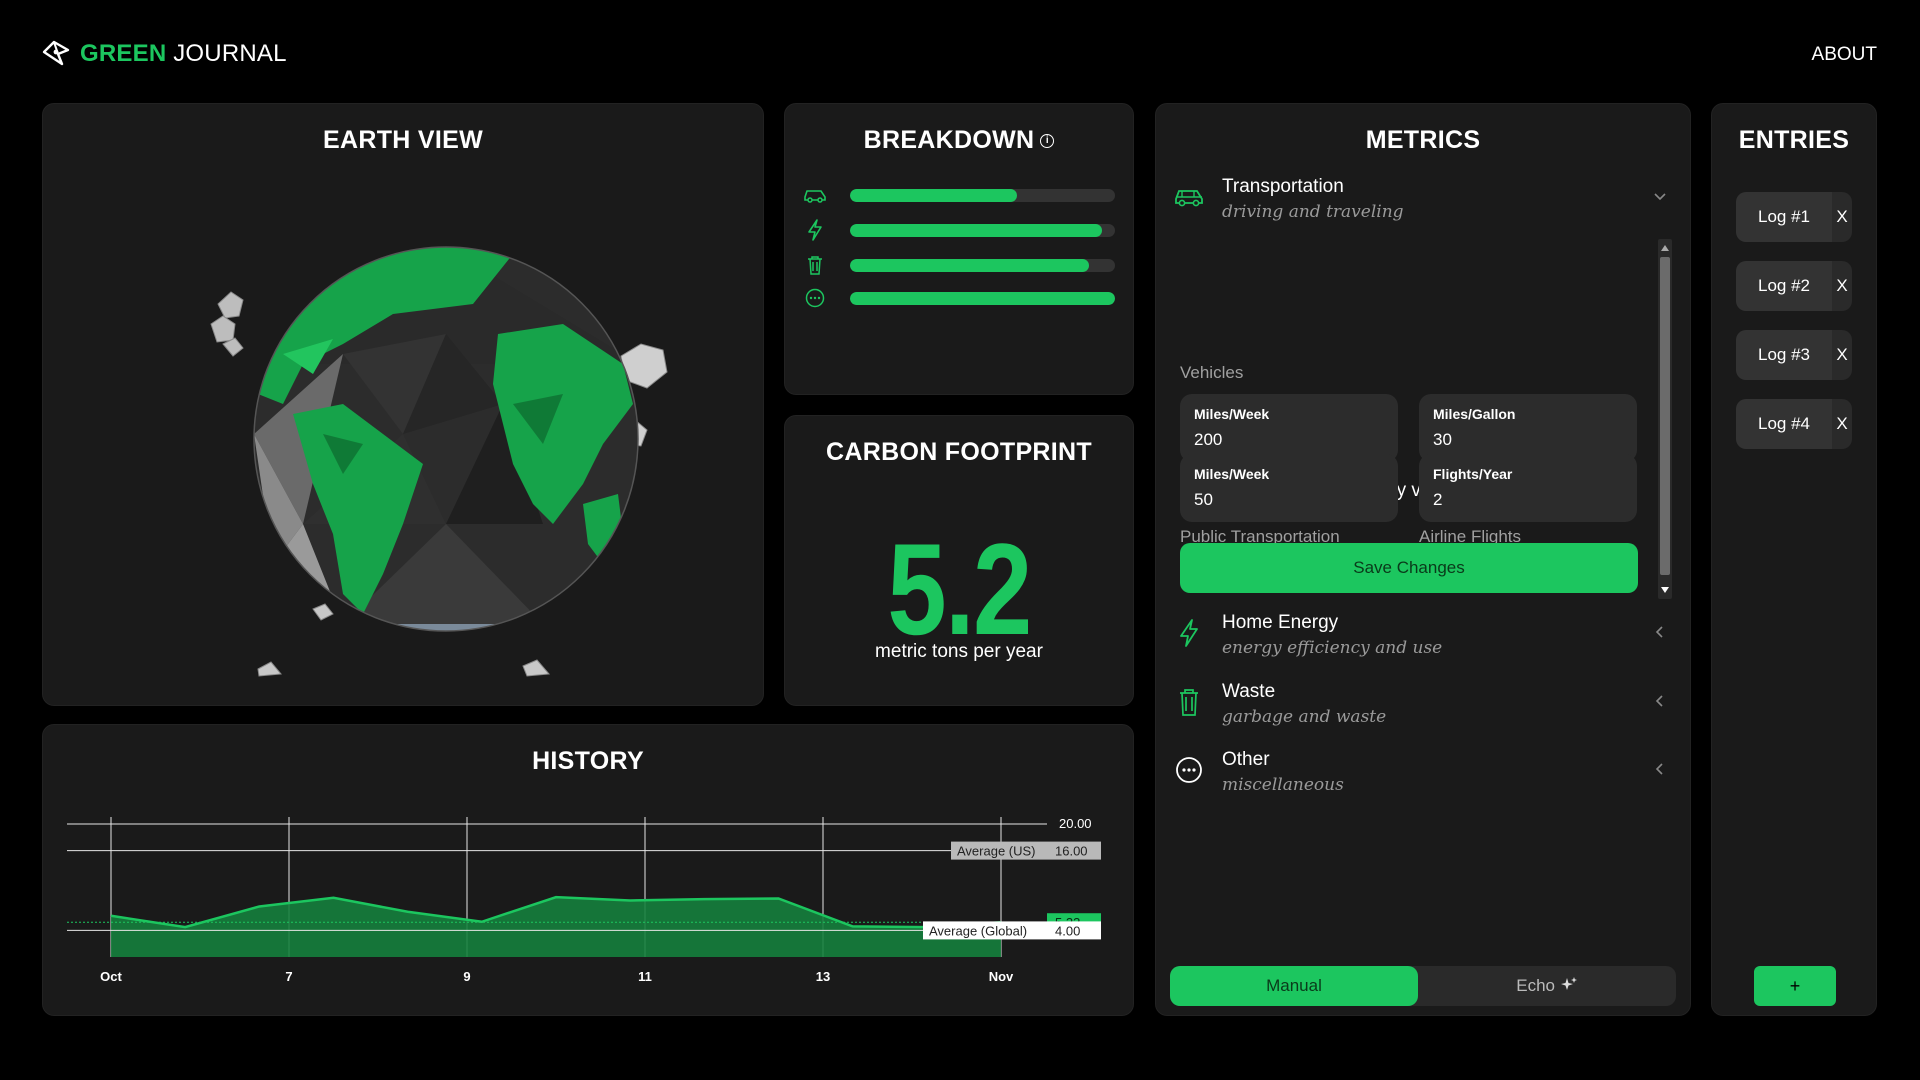  Describe the element at coordinates (556, 912) in the screenshot. I see `history-line` at that location.